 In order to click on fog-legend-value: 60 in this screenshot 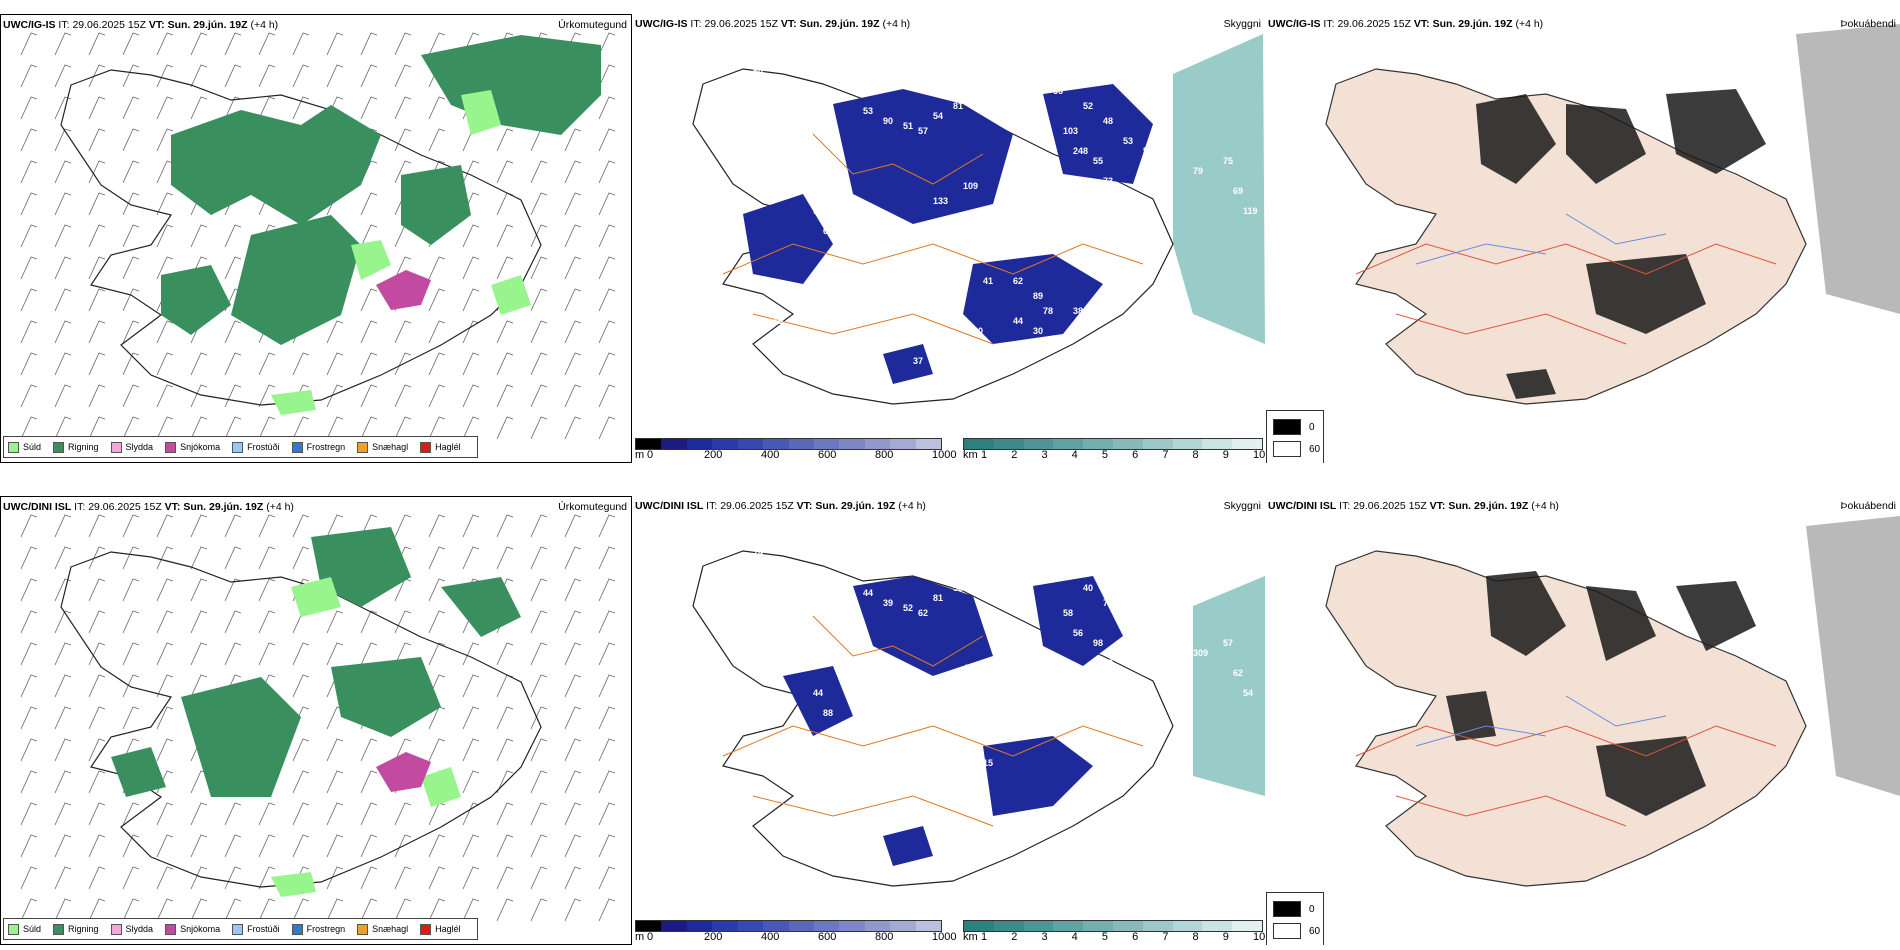, I will do `click(1315, 931)`.